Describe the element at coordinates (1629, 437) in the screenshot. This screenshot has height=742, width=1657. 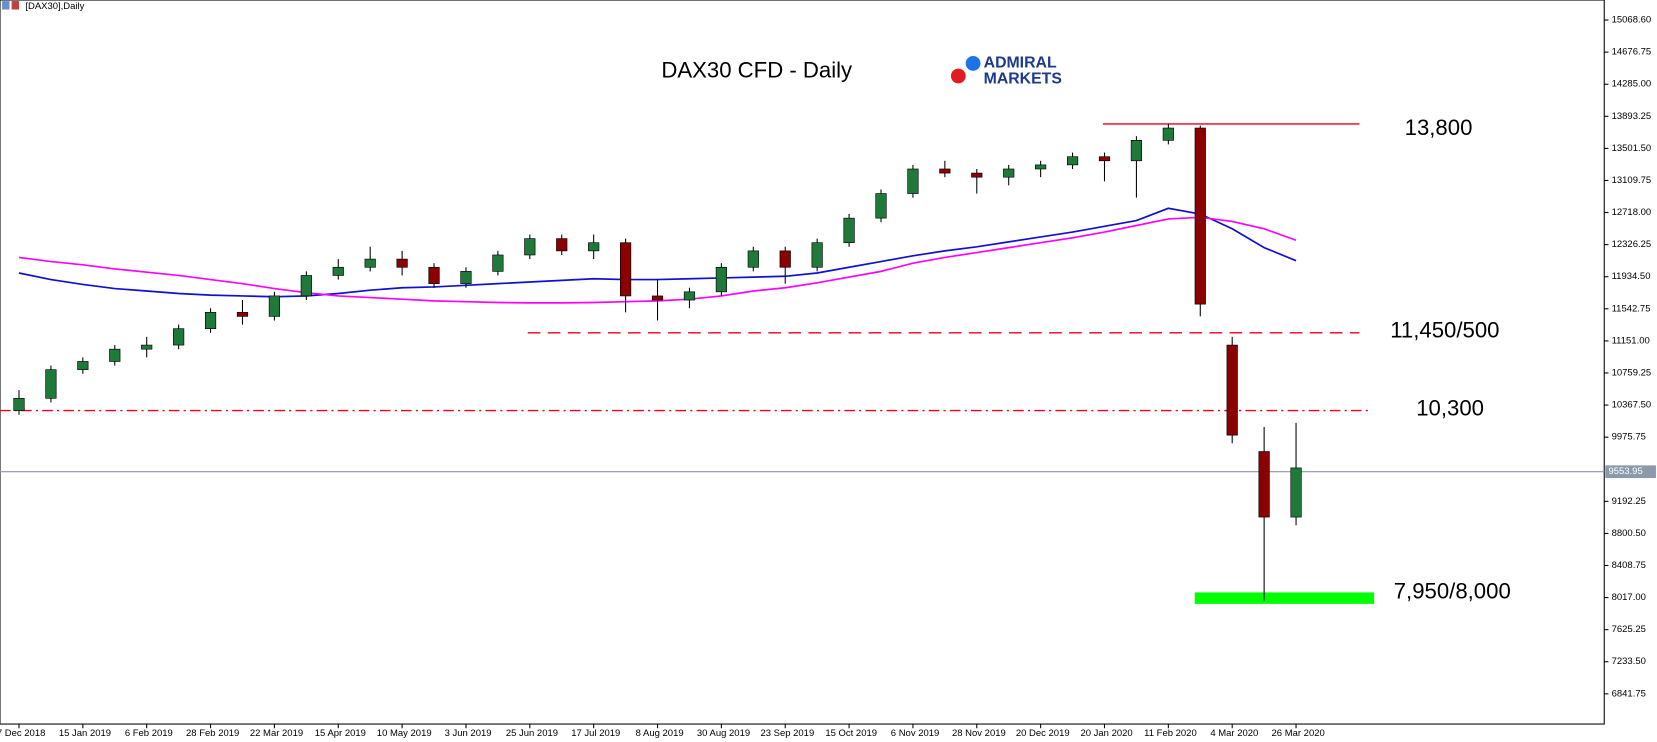
I see `y-tick-label: 9975.75` at that location.